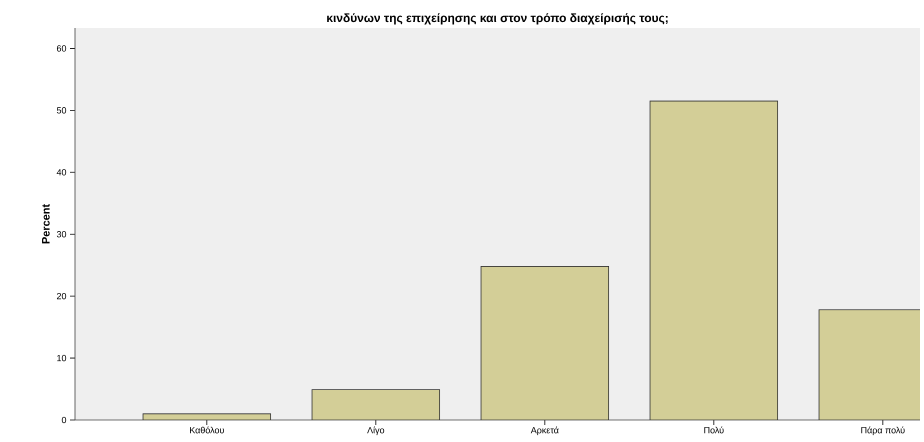 The width and height of the screenshot is (924, 442). What do you see at coordinates (714, 430) in the screenshot?
I see `x-tick-label: Πολύ` at bounding box center [714, 430].